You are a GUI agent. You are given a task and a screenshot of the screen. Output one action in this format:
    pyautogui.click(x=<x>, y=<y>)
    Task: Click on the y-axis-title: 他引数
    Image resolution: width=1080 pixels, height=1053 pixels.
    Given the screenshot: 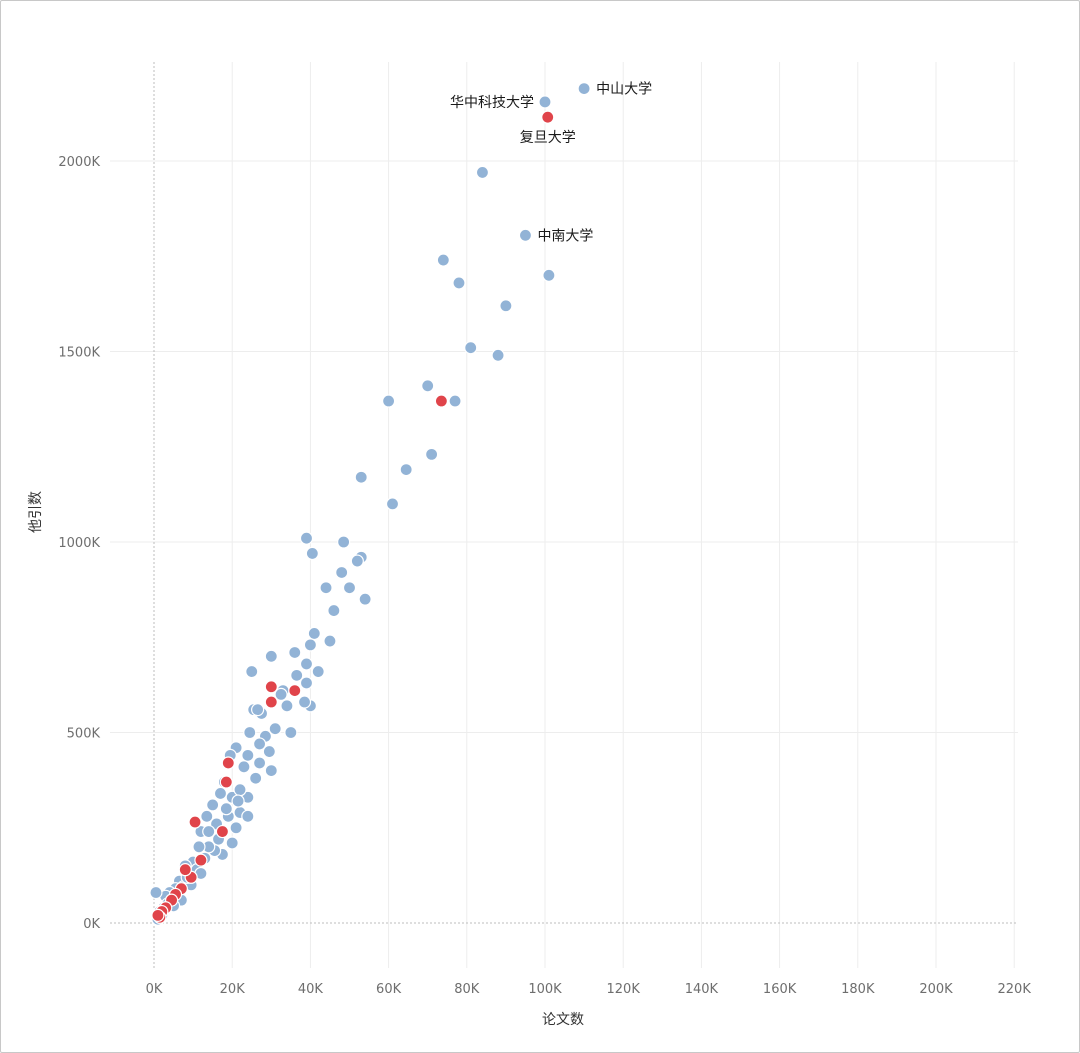 What is the action you would take?
    pyautogui.click(x=36, y=512)
    